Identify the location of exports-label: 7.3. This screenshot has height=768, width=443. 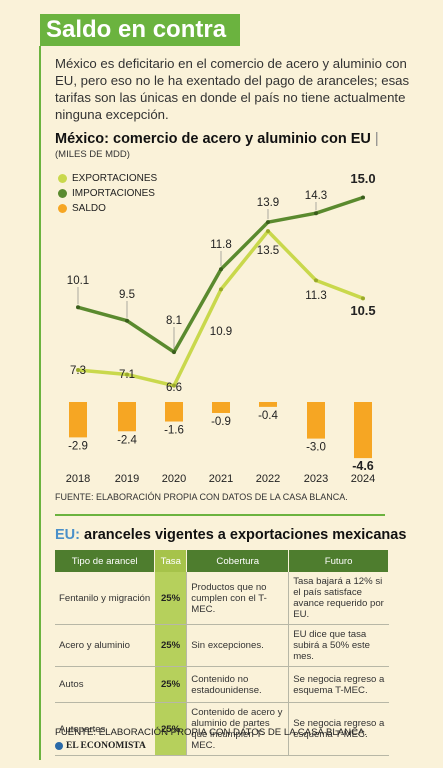
(78, 371).